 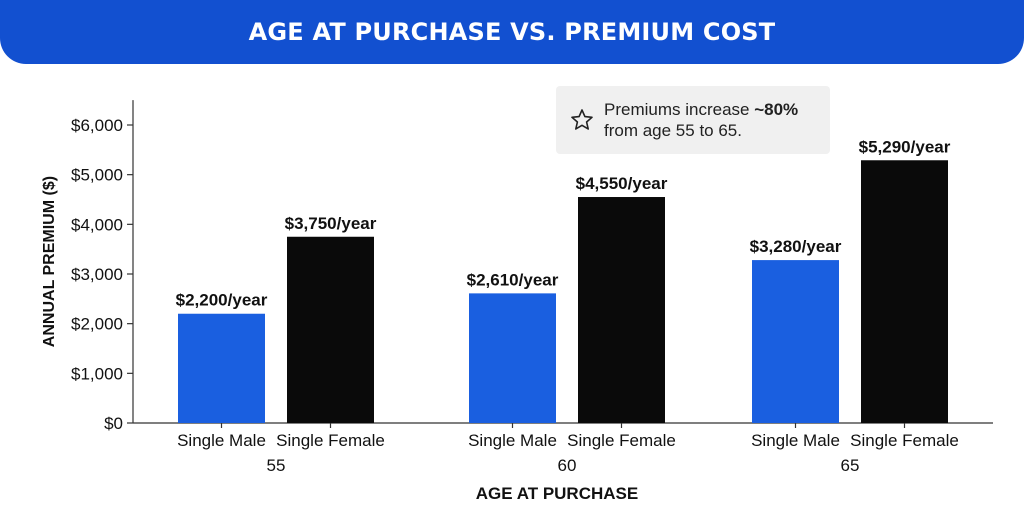 What do you see at coordinates (679, 109) in the screenshot?
I see `callout-text-prefix: Premiums increase` at bounding box center [679, 109].